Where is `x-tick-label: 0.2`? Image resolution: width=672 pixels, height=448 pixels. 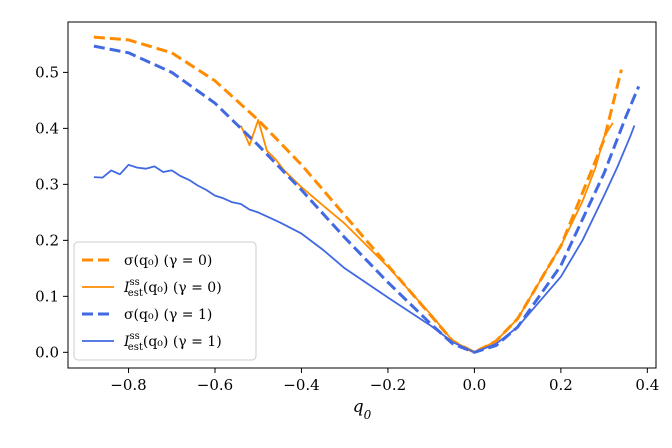
x-tick-label: 0.2 is located at coordinates (561, 385).